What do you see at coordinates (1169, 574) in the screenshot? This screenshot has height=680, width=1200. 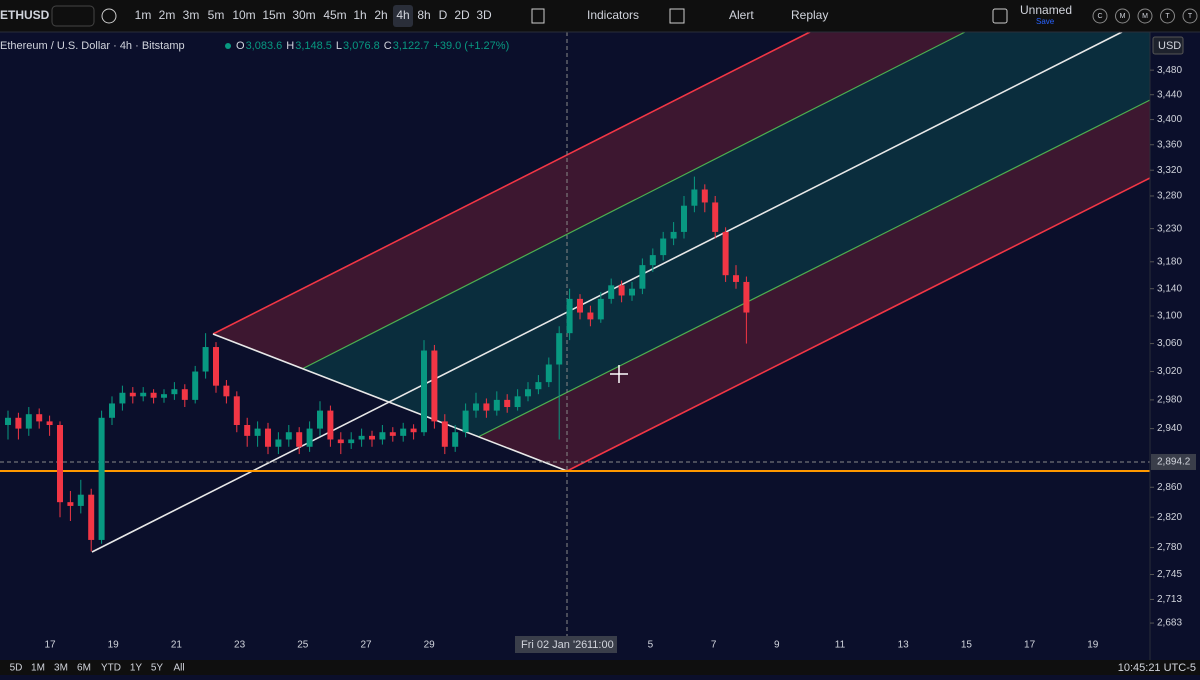 I see `price-label: 2,745` at bounding box center [1169, 574].